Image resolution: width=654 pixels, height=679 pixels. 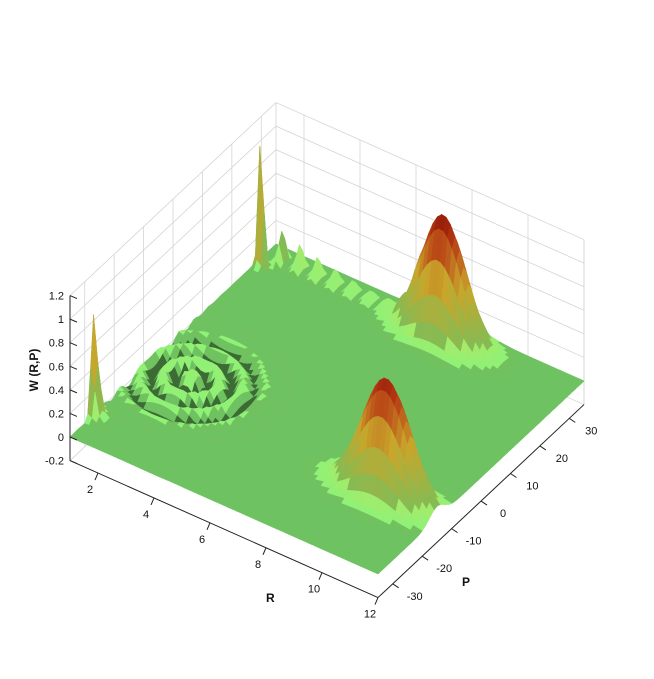 What do you see at coordinates (370, 615) in the screenshot?
I see `r-tick-label: 12` at bounding box center [370, 615].